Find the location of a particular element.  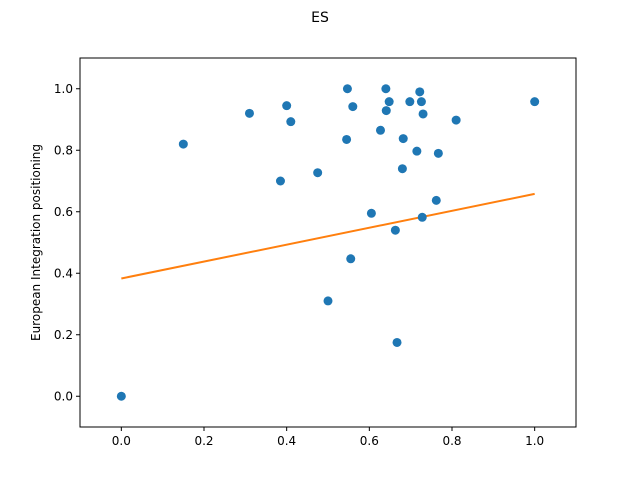

y-tick-label: 0.6 is located at coordinates (63, 212).